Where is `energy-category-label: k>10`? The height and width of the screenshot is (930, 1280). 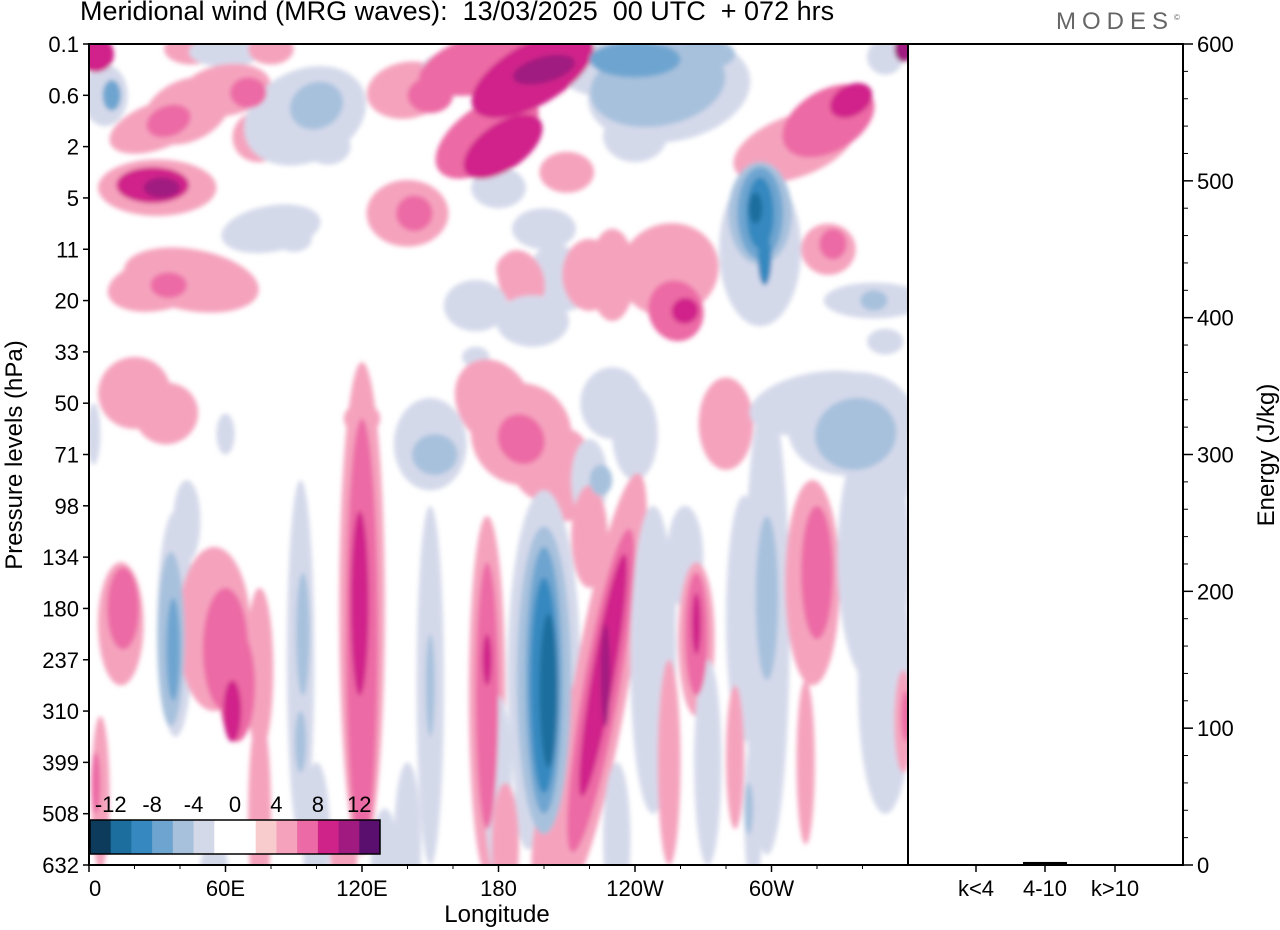
energy-category-label: k>10 is located at coordinates (1115, 888).